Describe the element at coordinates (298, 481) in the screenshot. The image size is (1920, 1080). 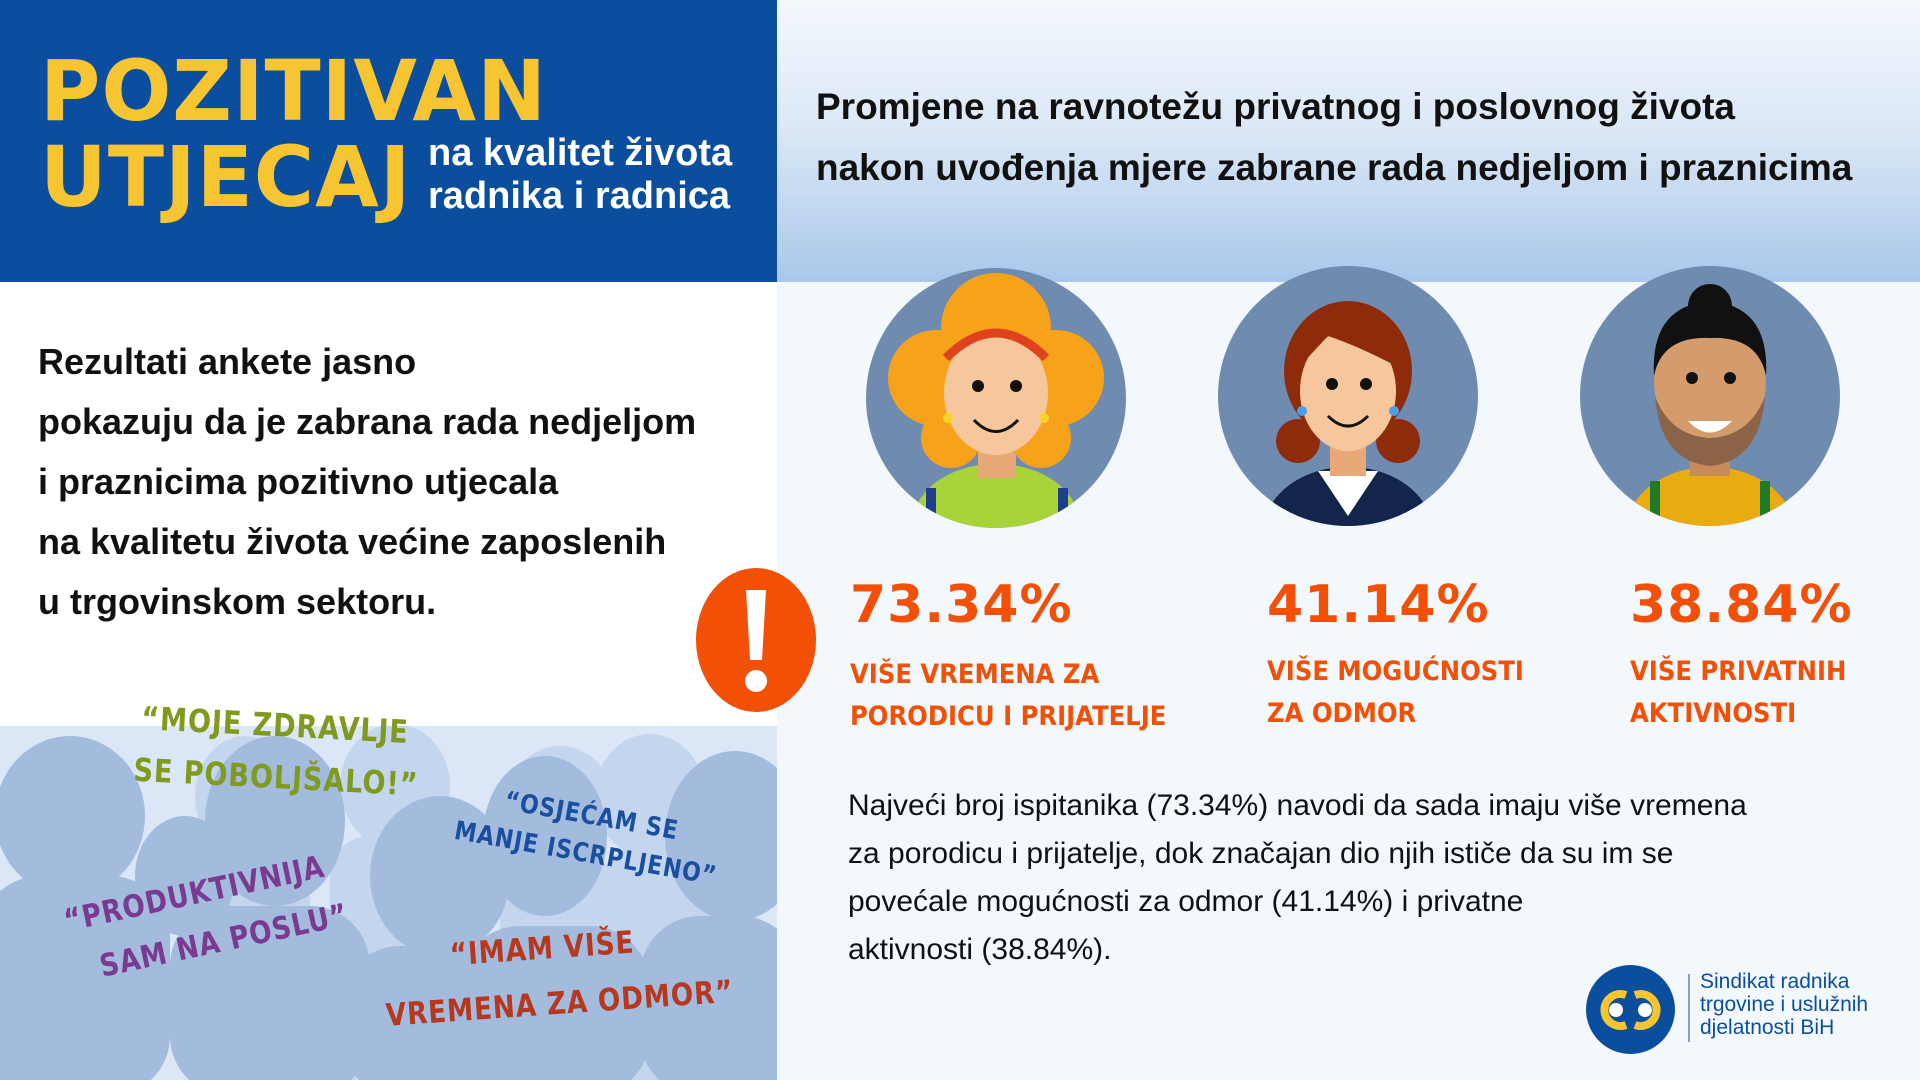
I see `intro-line: i praznicima pozitivno utjecala` at that location.